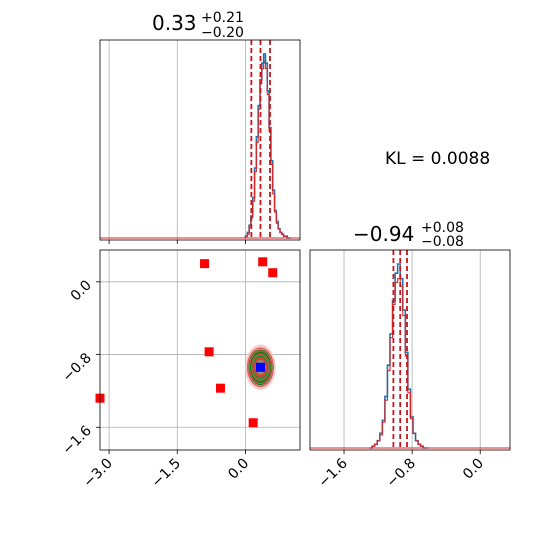 The width and height of the screenshot is (550, 550). I want to click on hist-param2-xtick-label: −0.8, so click(401, 473).